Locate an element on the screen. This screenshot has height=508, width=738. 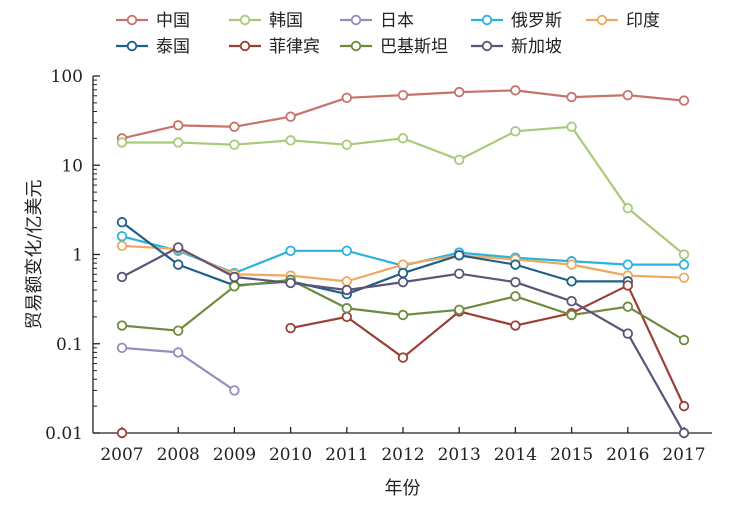
series-line is located at coordinates (374, 258).